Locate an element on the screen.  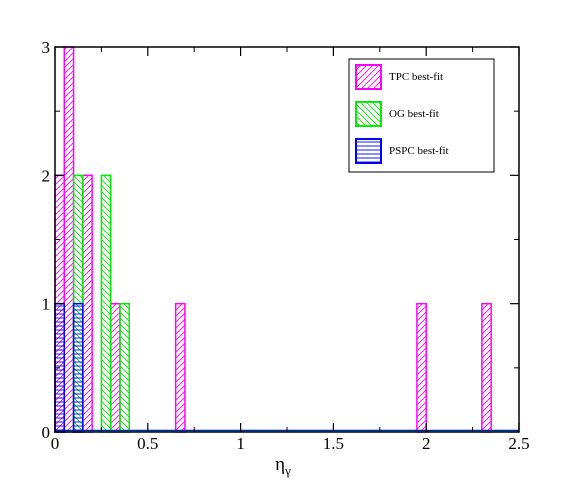
x-axis-label-subscript: γ is located at coordinates (287, 470).